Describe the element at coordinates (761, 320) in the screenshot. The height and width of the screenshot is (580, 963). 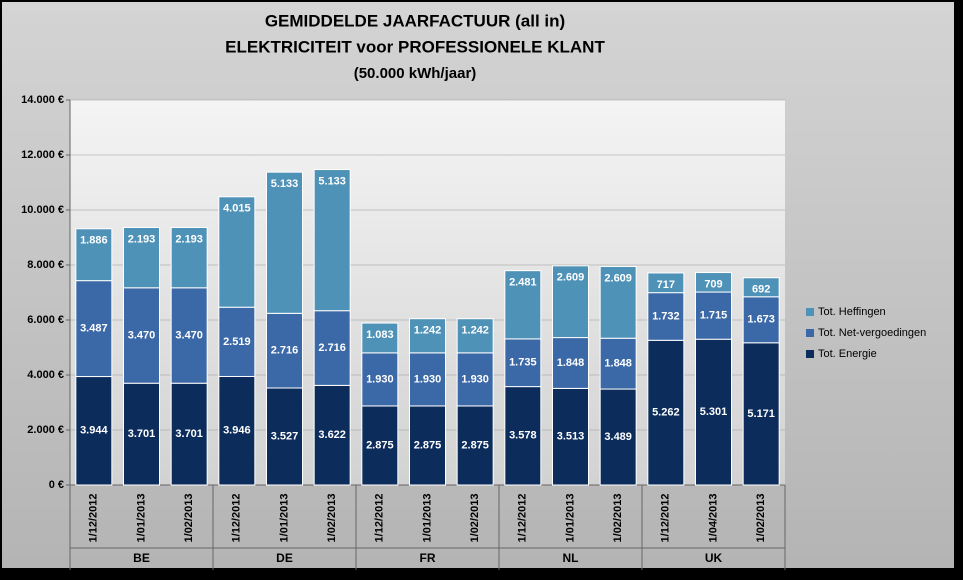
I see `value-label: 1.673` at that location.